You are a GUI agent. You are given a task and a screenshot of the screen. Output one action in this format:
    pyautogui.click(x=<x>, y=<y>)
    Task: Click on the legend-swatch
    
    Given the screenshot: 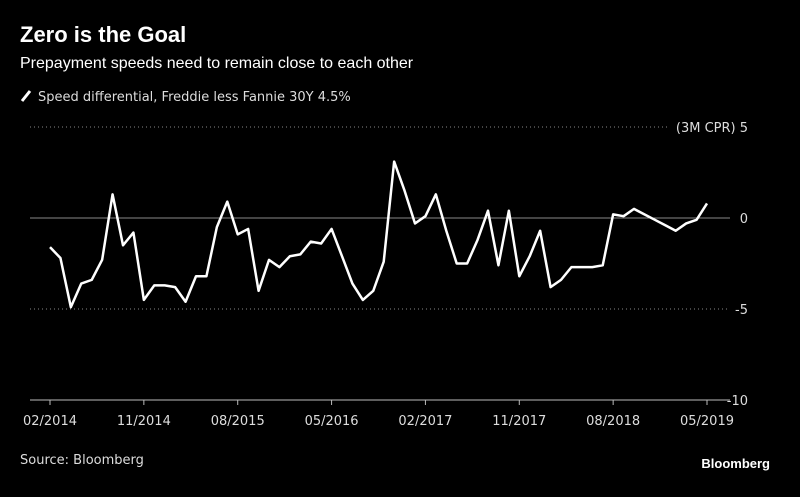 What is the action you would take?
    pyautogui.click(x=26, y=96)
    